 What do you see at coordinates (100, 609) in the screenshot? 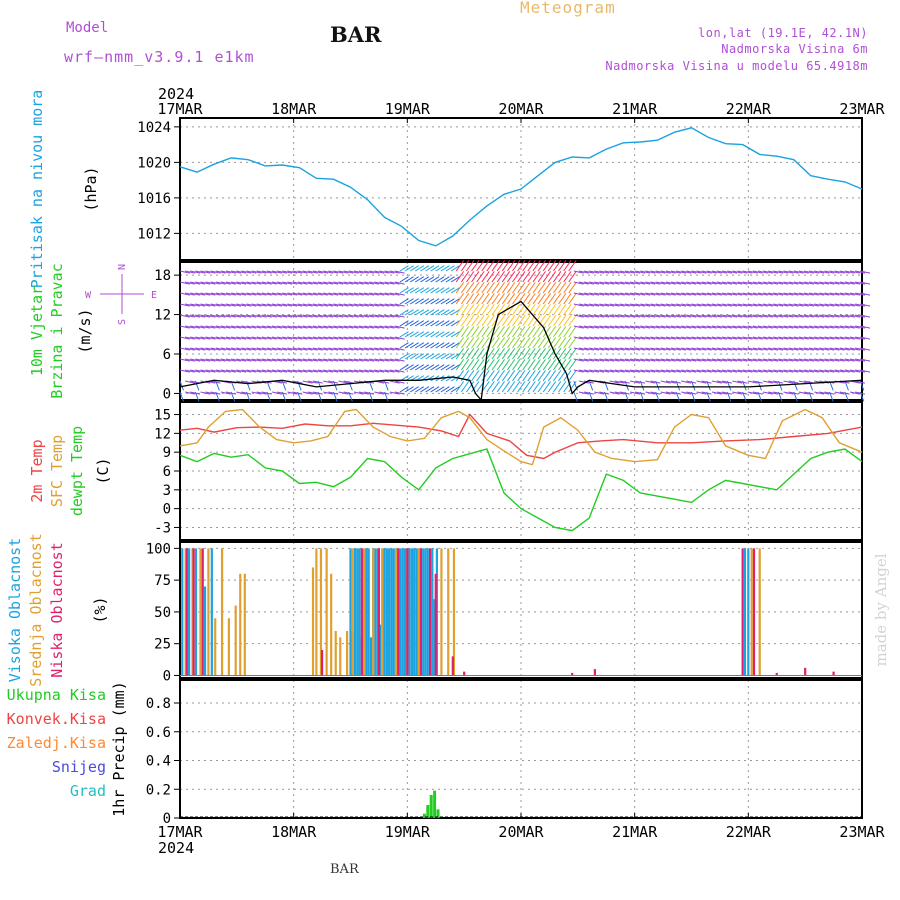
I see `clouds-unit: (%)` at bounding box center [100, 609].